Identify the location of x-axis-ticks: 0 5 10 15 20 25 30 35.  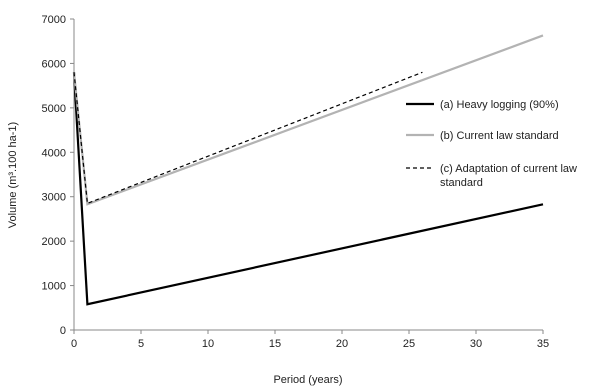
(310, 340).